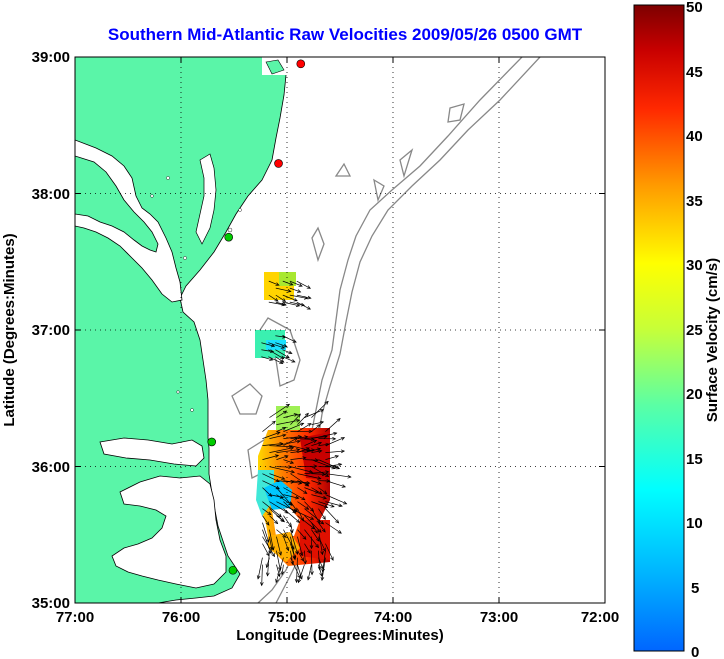 The image size is (724, 659). What do you see at coordinates (256, 317) in the screenshot?
I see `station-markers` at bounding box center [256, 317].